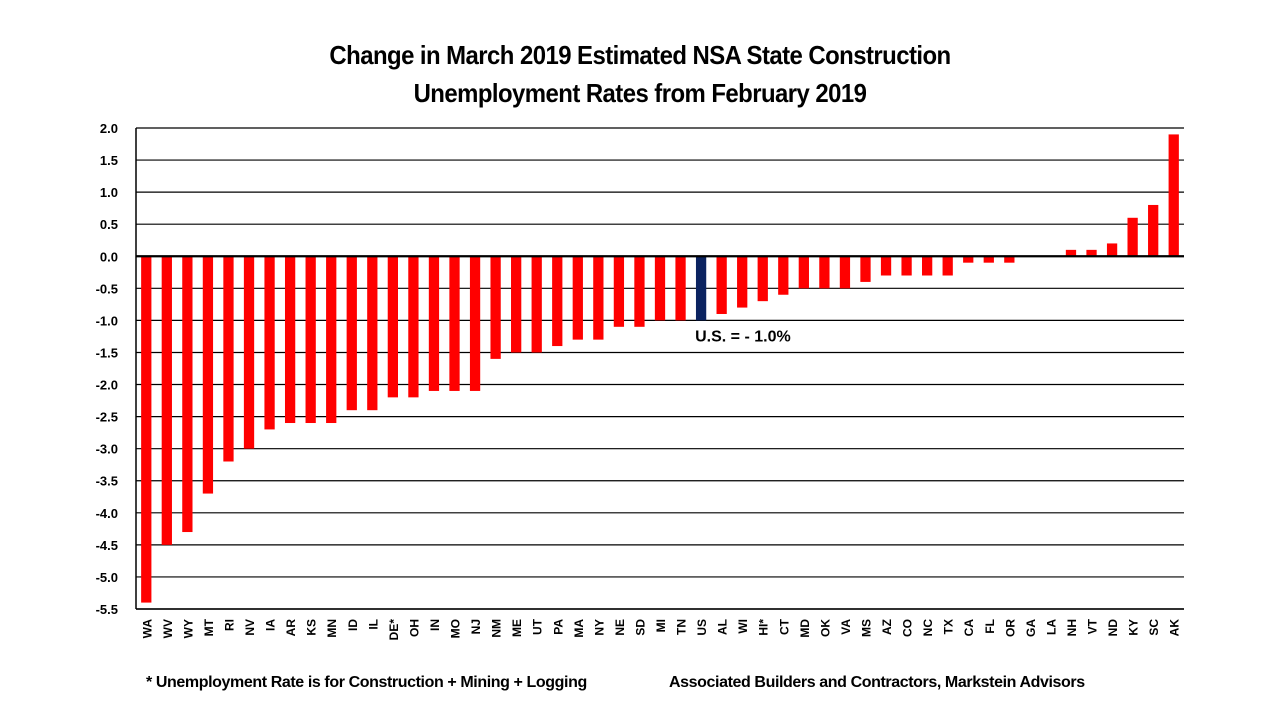 The width and height of the screenshot is (1280, 720). Describe the element at coordinates (312, 627) in the screenshot. I see `x-tick-label: KS` at that location.